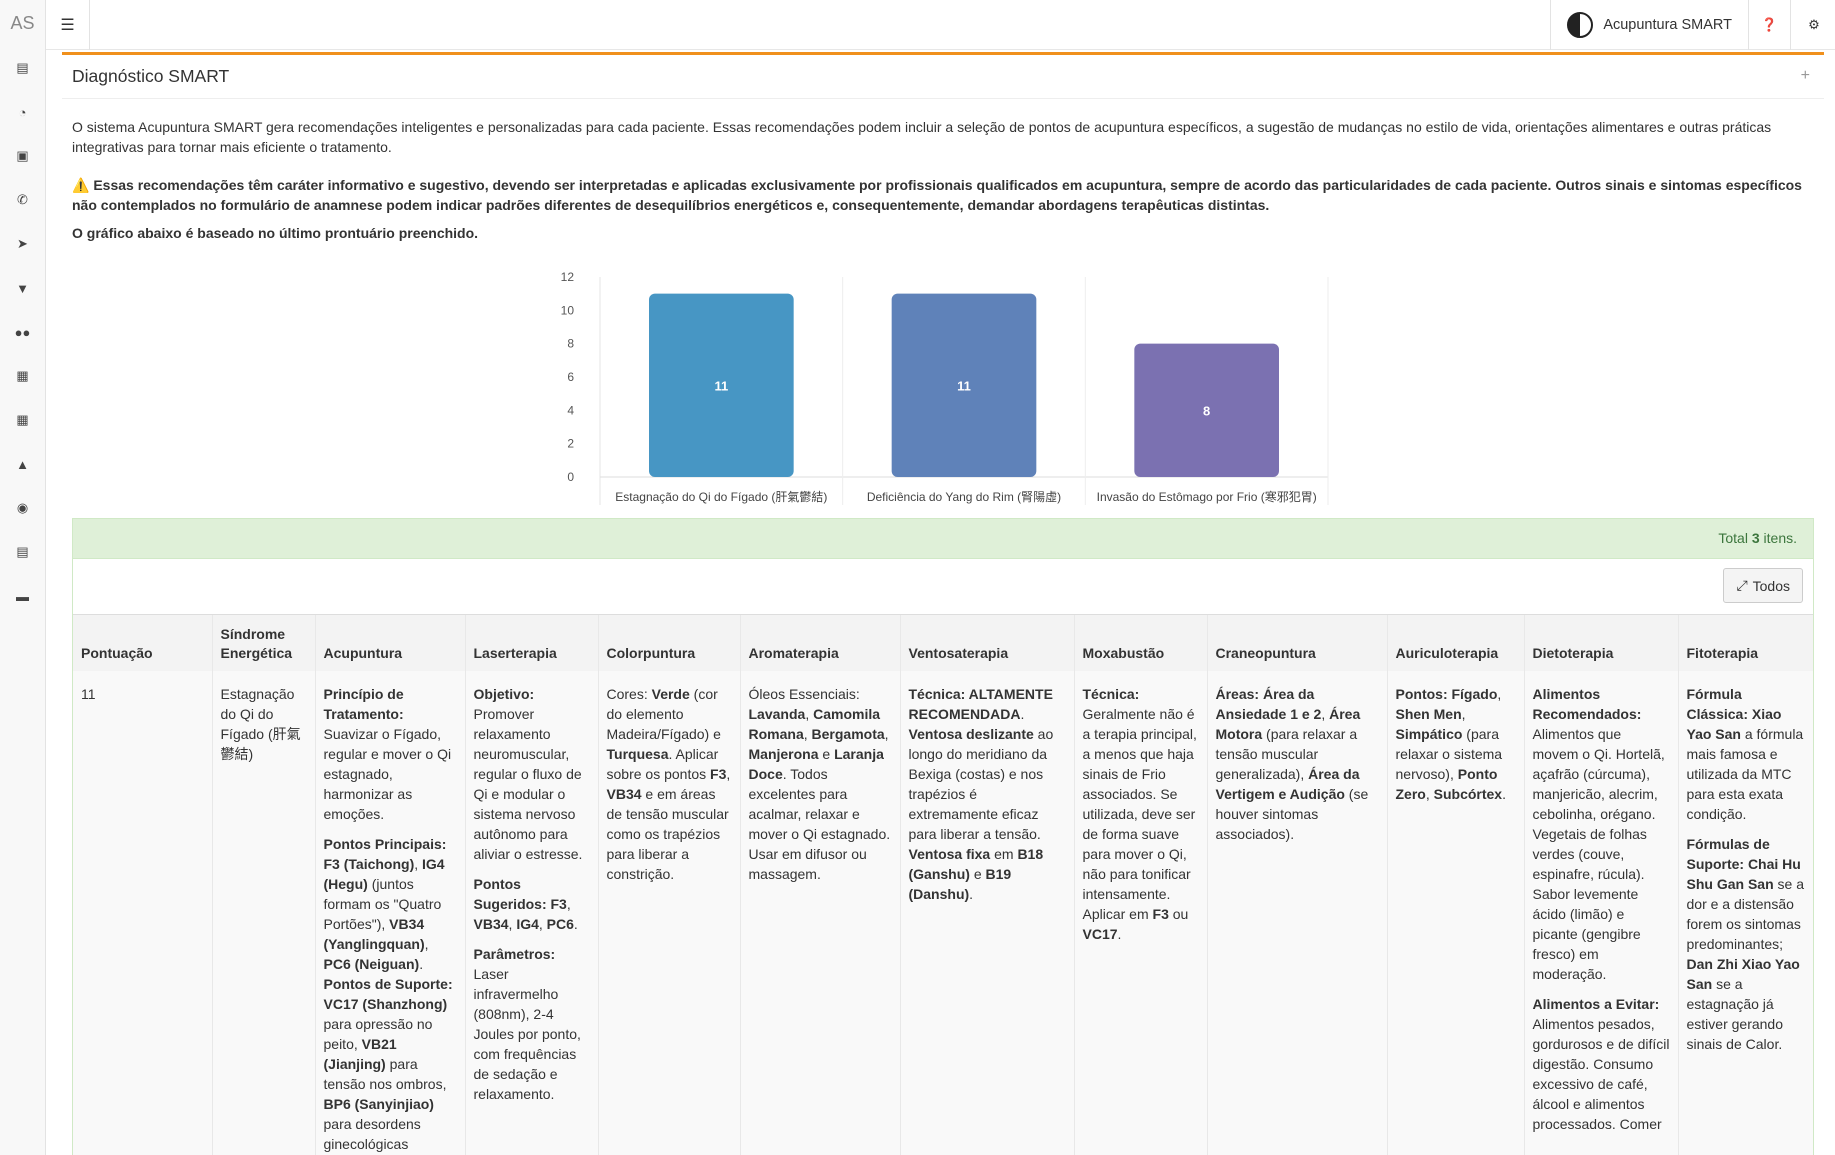  Describe the element at coordinates (68, 25) in the screenshot. I see `menu-toggle-icon: ☰` at that location.